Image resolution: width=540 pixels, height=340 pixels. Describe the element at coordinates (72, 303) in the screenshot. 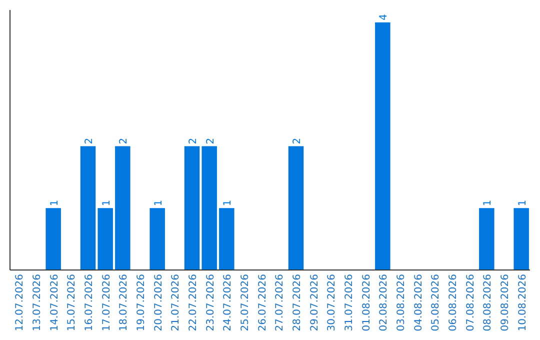

I see `x-tick-label: 15.07.2026` at that location.